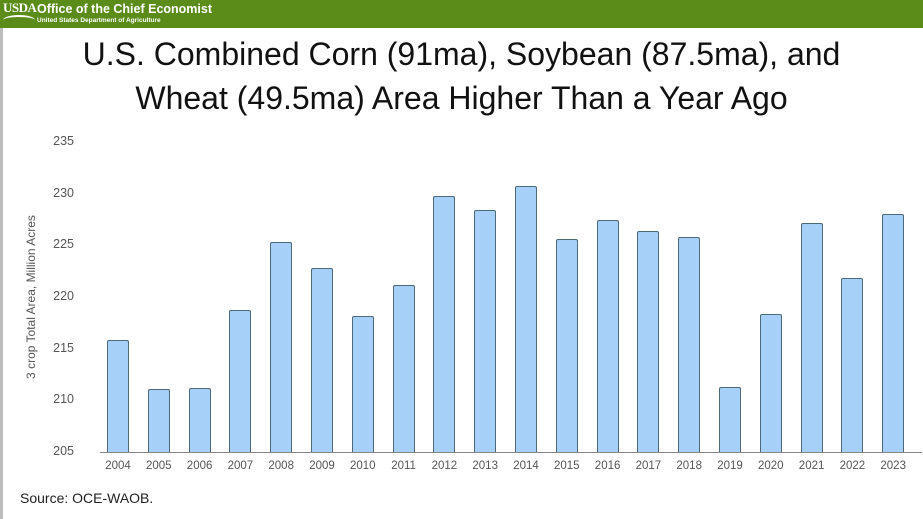  Describe the element at coordinates (485, 466) in the screenshot. I see `x-tick-label: 2013` at that location.